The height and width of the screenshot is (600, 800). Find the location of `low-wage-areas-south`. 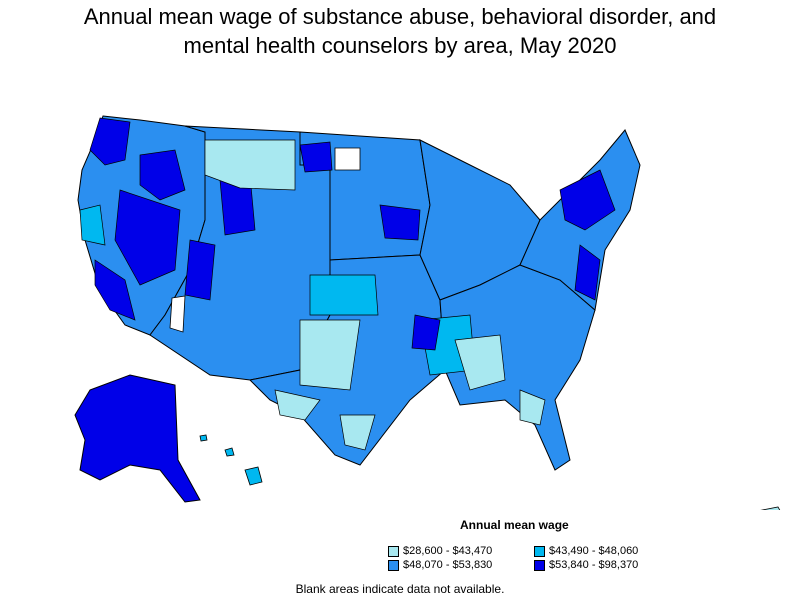

low-wage-areas-south is located at coordinates (442, 392).